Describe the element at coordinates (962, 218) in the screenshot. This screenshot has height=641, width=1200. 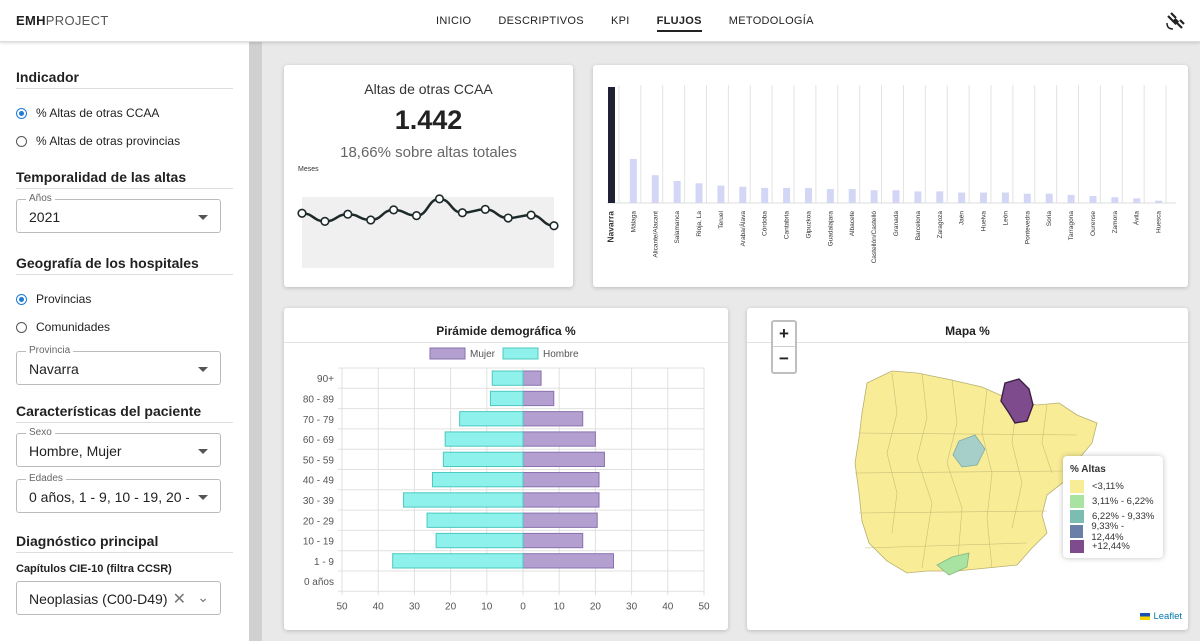
I see `x-tick-label: Jaén` at that location.